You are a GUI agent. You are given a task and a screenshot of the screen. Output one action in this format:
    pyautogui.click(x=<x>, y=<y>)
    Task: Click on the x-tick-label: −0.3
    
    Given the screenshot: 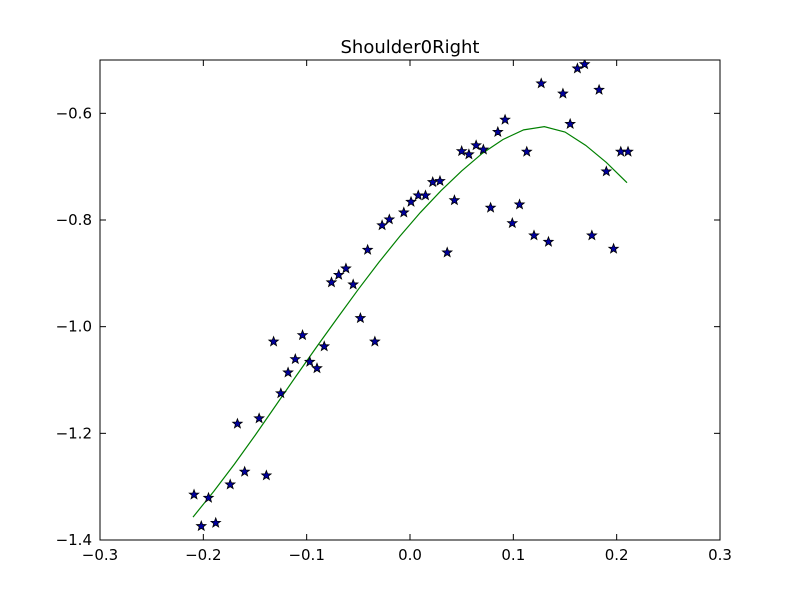 What is the action you would take?
    pyautogui.click(x=100, y=555)
    